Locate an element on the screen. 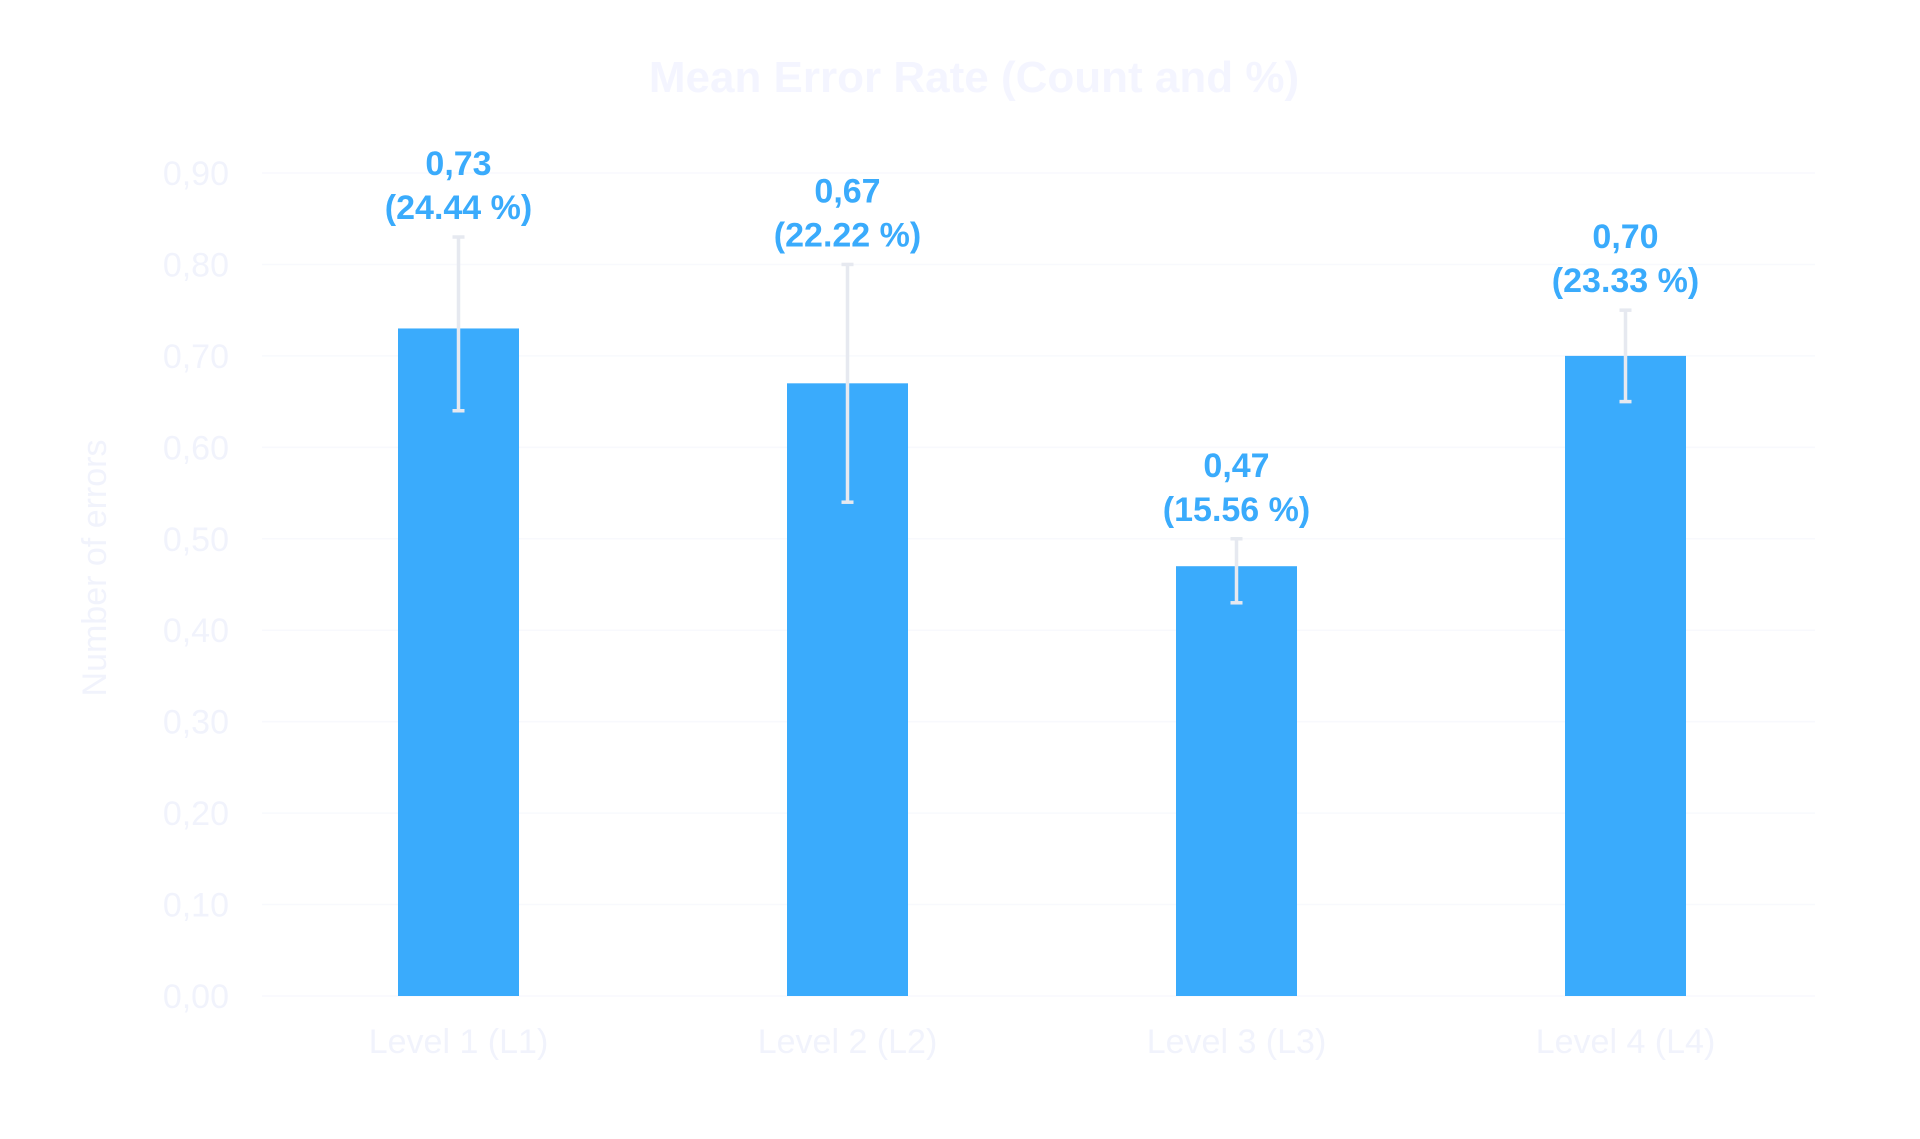 The image size is (1920, 1139). data-label-value: 0,67 is located at coordinates (847, 191).